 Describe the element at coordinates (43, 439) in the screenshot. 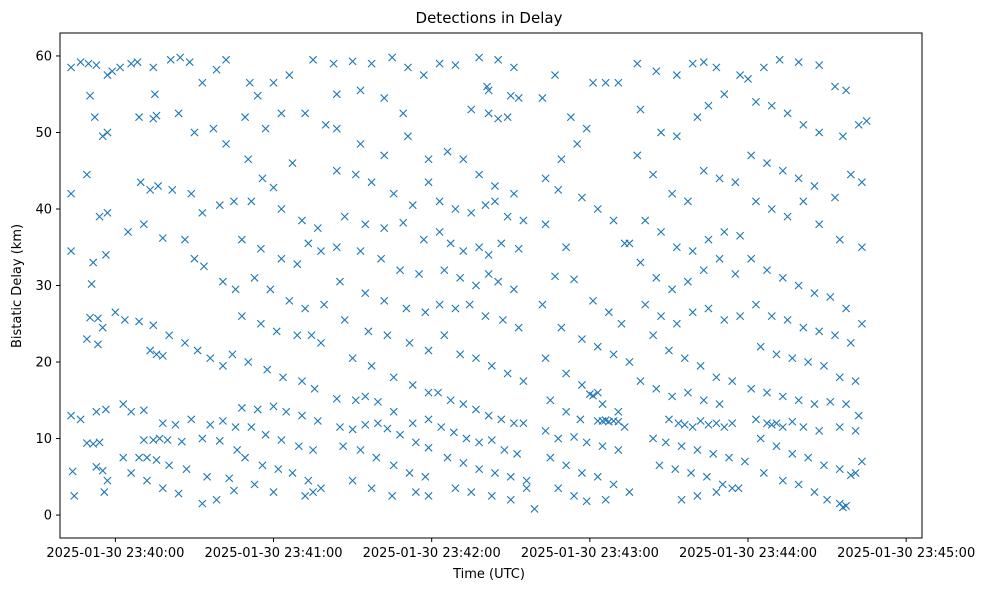

I see `y-tick-label: 10` at that location.